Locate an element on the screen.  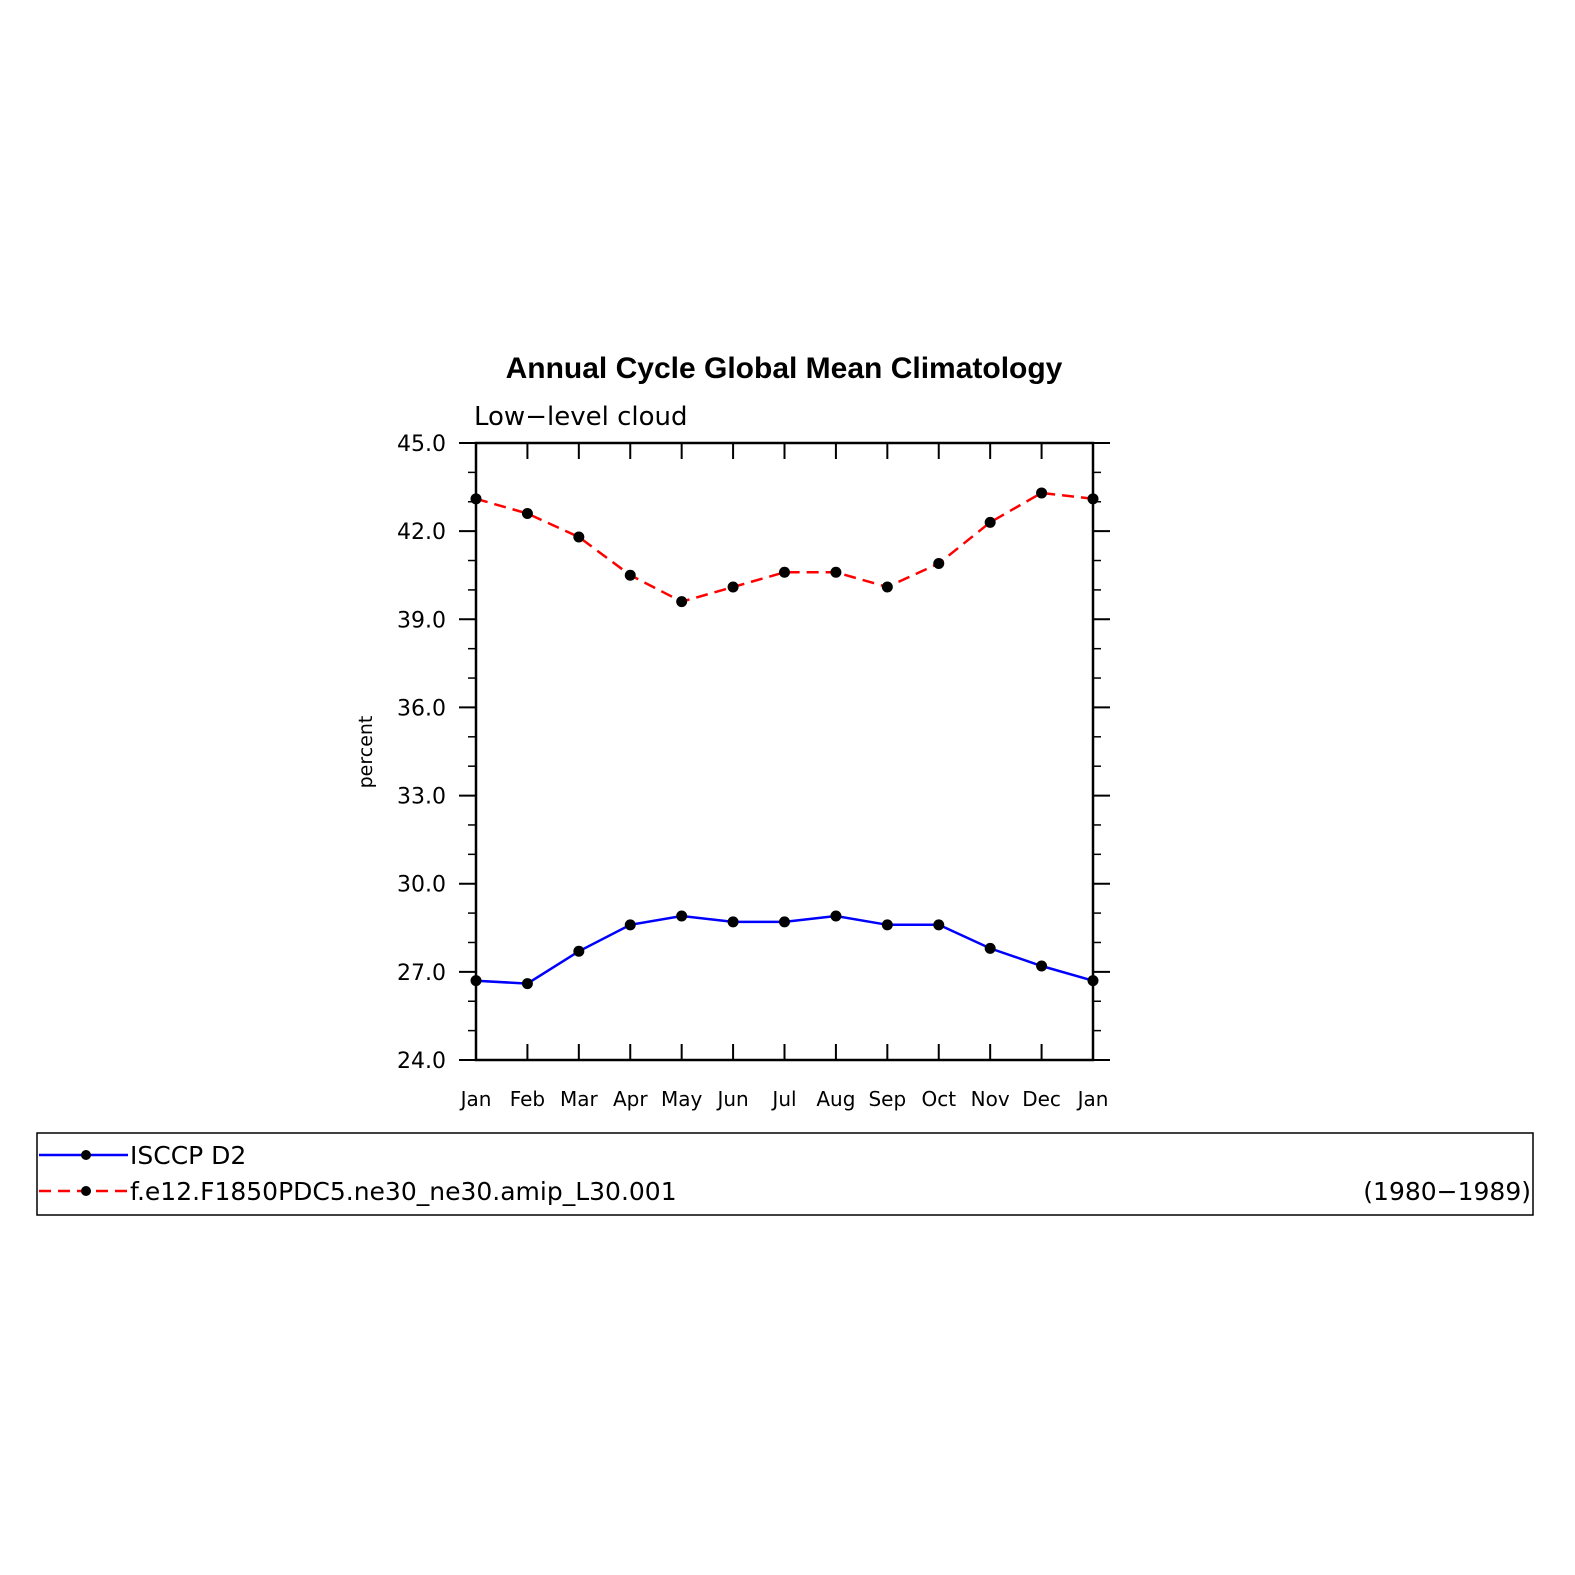
legend-label-model: f.e12.F1850PDC5.ne30_ne30.amip_L30.001 is located at coordinates (403, 1191).